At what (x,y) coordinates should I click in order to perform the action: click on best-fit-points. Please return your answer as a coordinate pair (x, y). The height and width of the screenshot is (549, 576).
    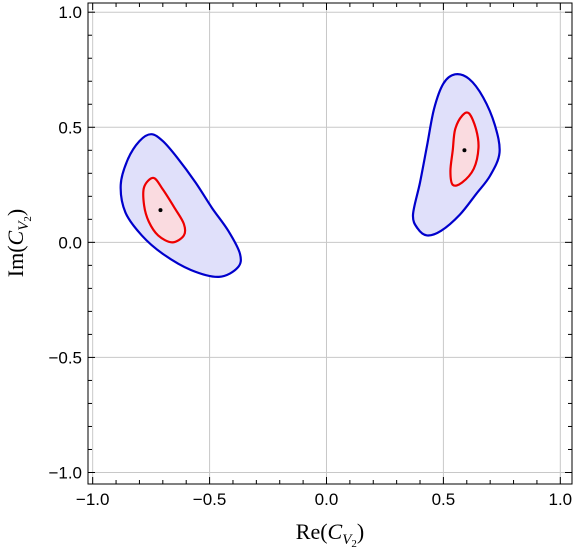
    Looking at the image, I should click on (312, 180).